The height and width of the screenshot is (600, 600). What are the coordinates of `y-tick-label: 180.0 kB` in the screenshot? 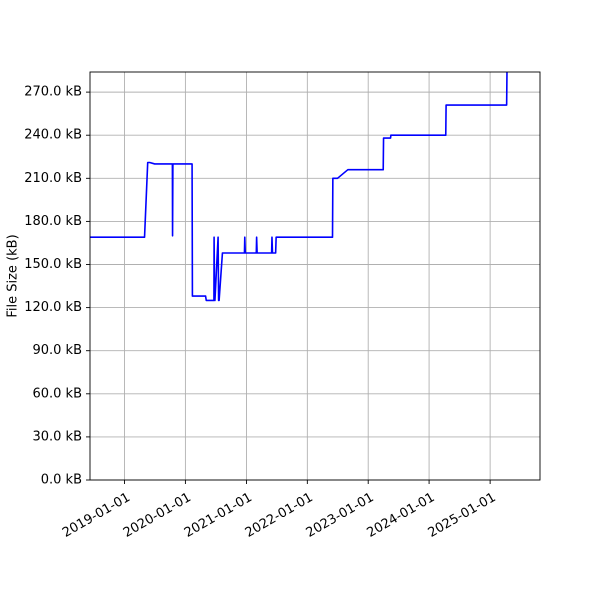 It's located at (53, 221).